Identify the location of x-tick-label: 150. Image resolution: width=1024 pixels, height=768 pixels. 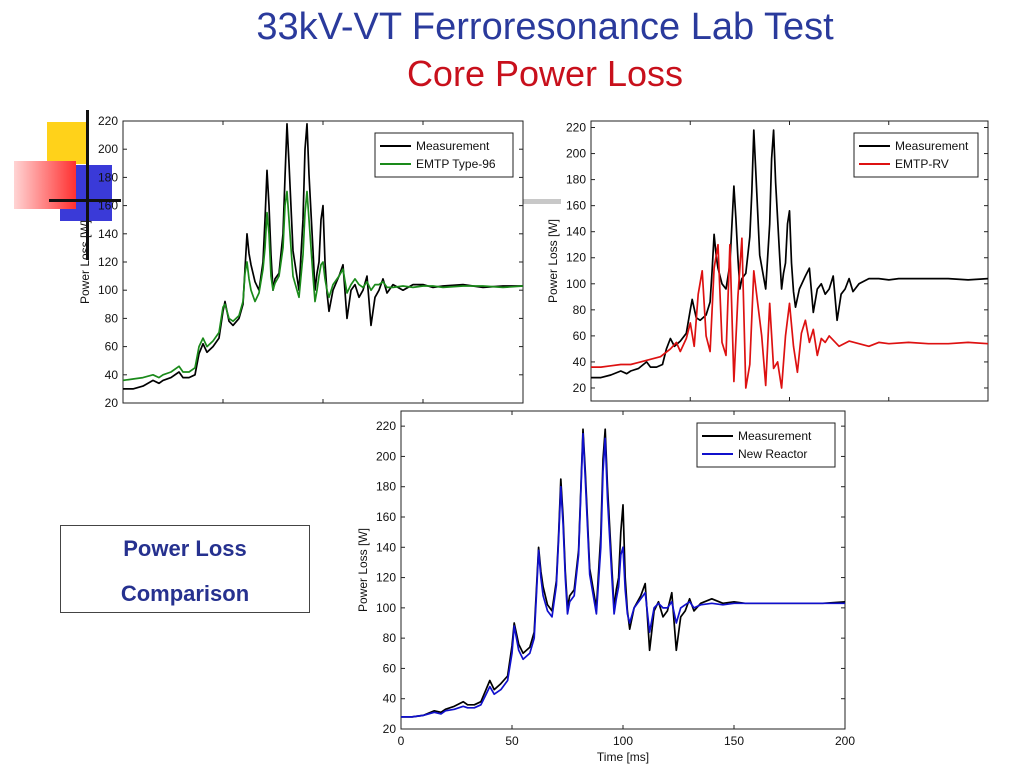
(734, 741).